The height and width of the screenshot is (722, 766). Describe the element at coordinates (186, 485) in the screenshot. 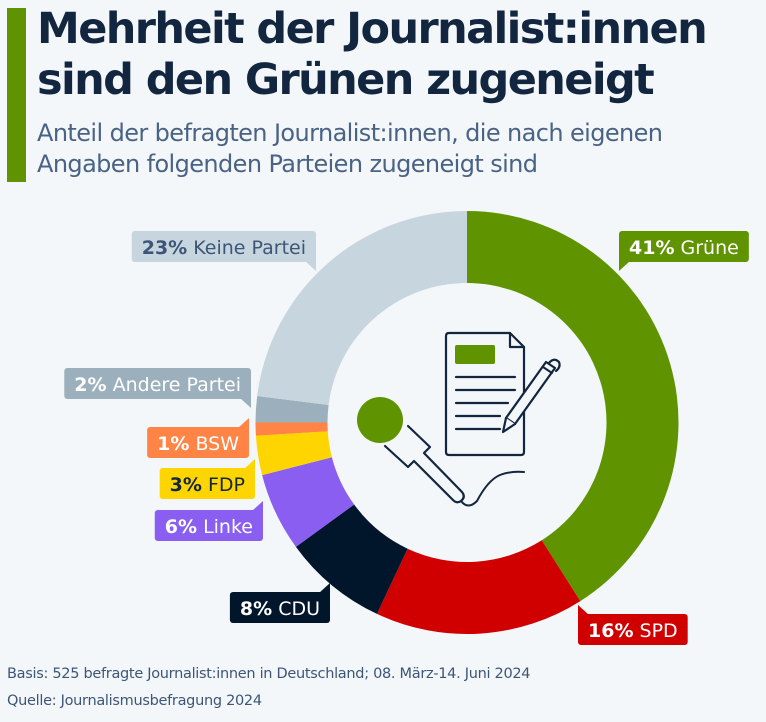

I see `label-percent: 3%` at that location.